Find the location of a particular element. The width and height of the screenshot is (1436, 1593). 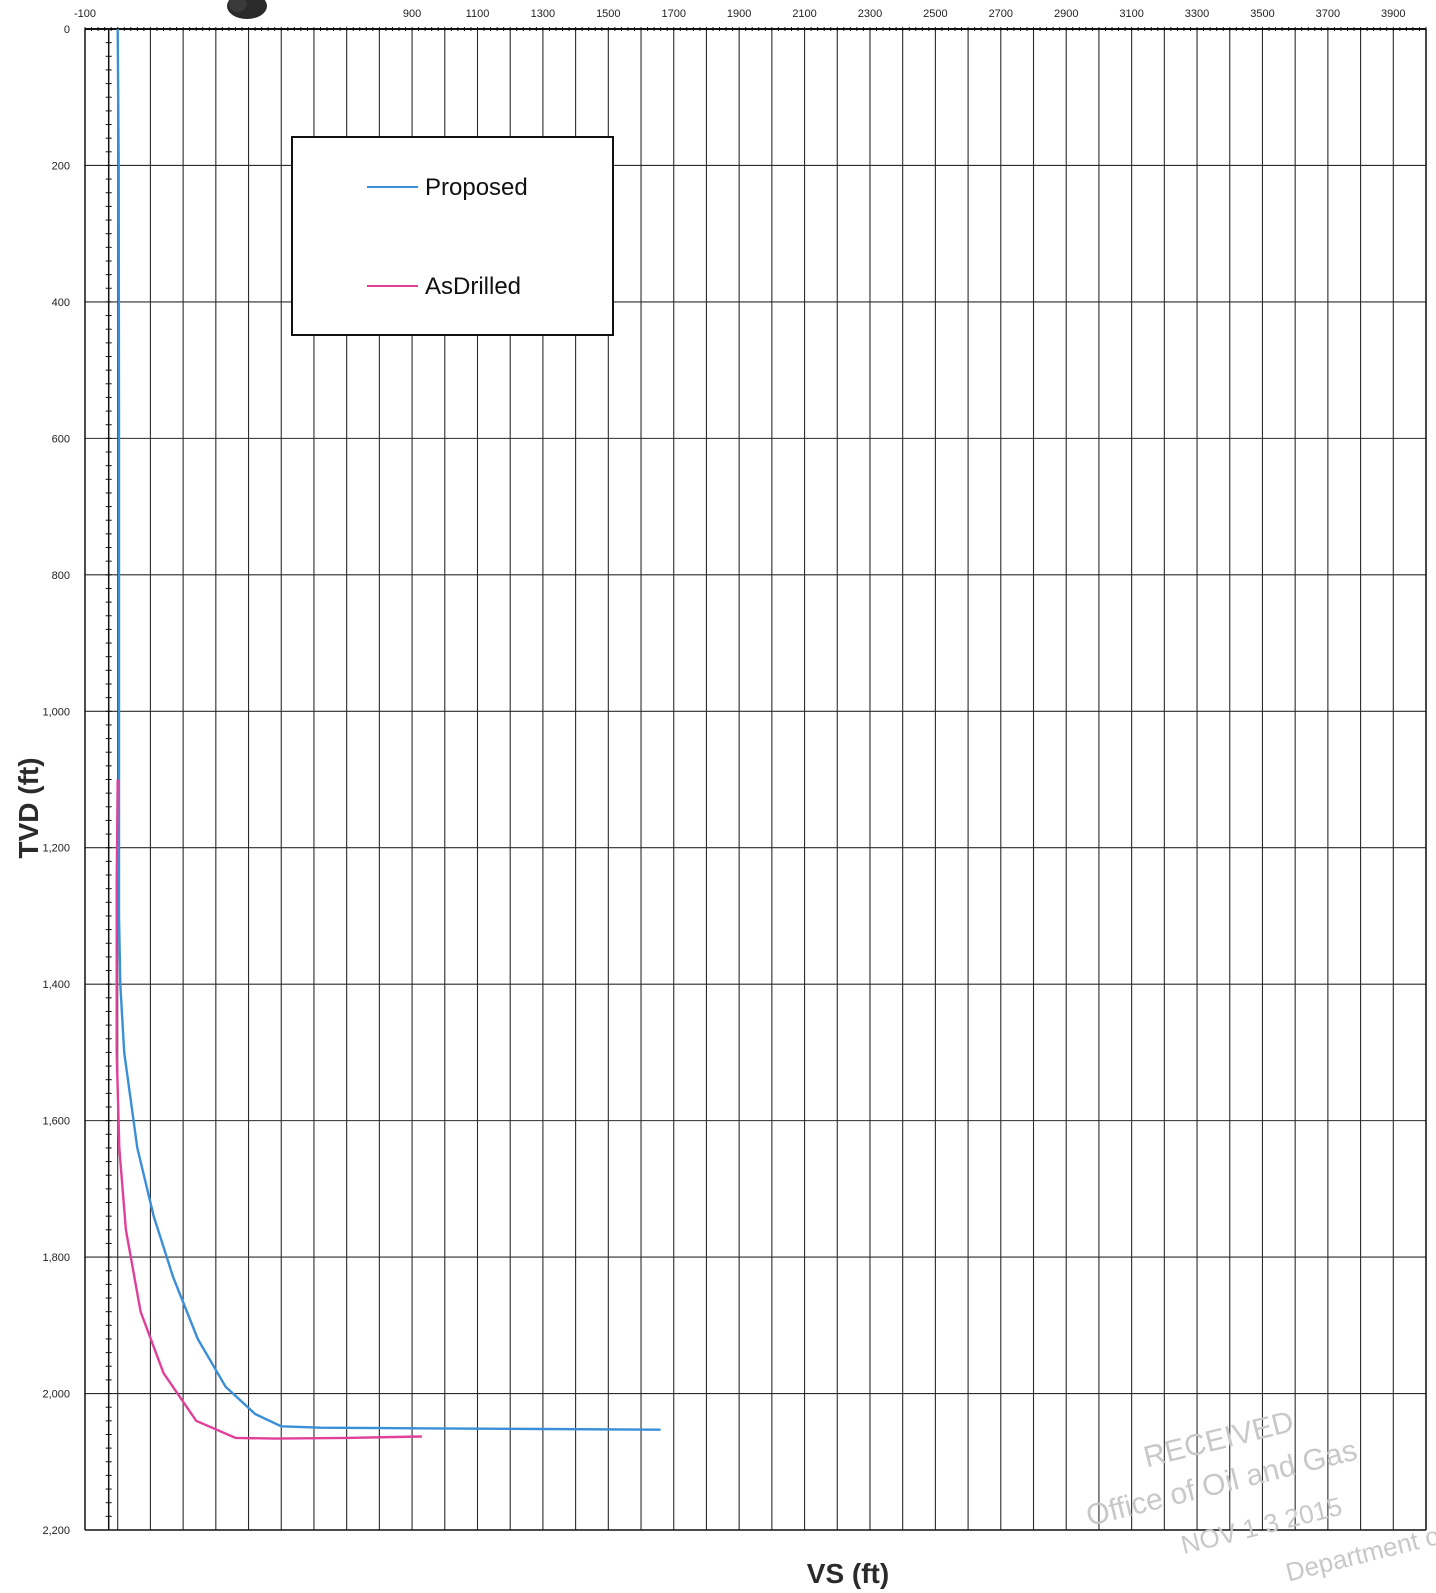

y-tick-label: 0 is located at coordinates (67, 30).